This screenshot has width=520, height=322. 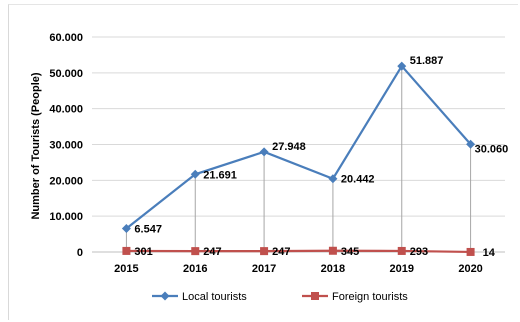 What do you see at coordinates (195, 269) in the screenshot?
I see `x-tick-label: 2016` at bounding box center [195, 269].